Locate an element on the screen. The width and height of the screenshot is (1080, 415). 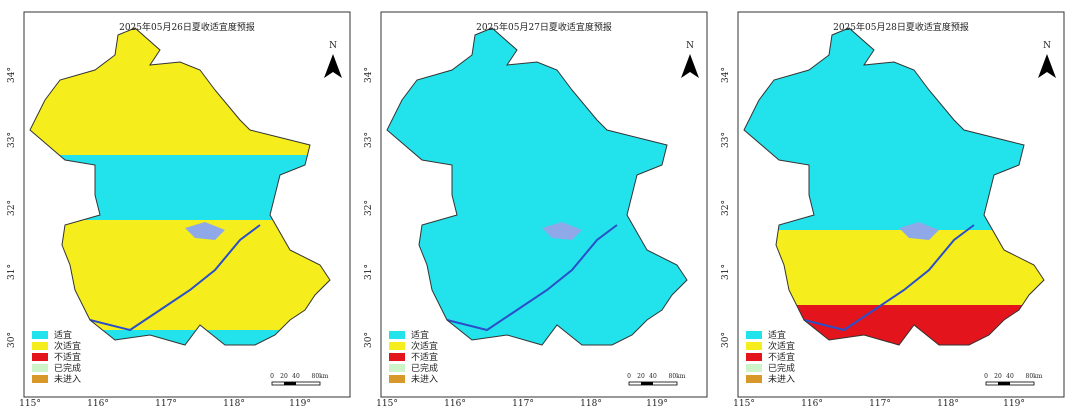
map-title: 2025年05月27日夏收适宜度预报 is located at coordinates (544, 27).